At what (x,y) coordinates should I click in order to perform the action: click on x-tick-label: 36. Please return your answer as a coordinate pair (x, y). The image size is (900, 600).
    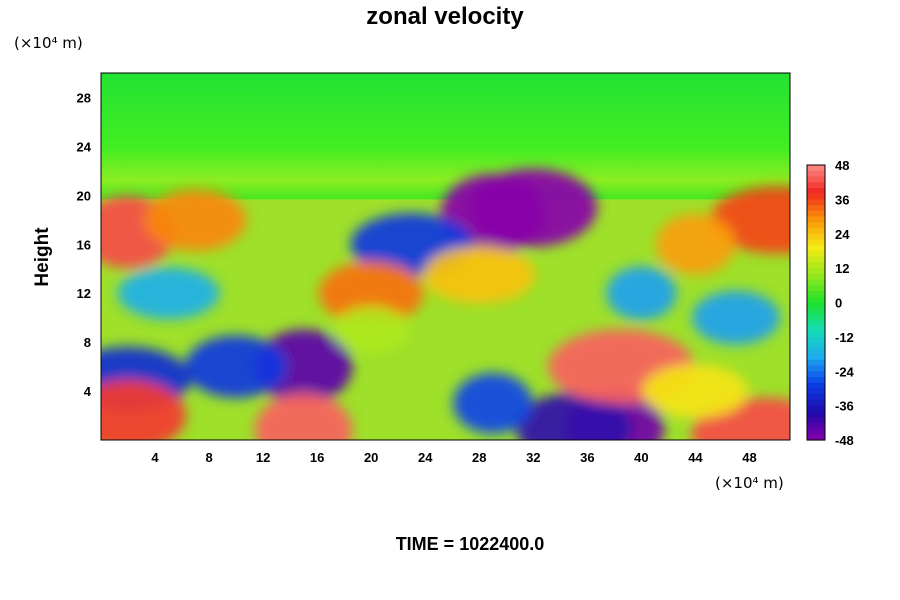
    Looking at the image, I should click on (587, 457).